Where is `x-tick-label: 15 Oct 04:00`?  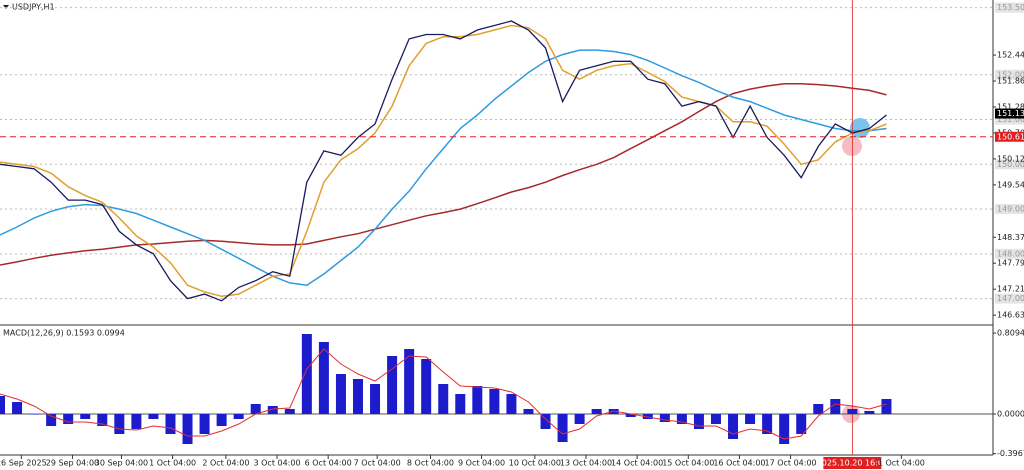 x-tick-label: 15 Oct 04:00 is located at coordinates (688, 463).